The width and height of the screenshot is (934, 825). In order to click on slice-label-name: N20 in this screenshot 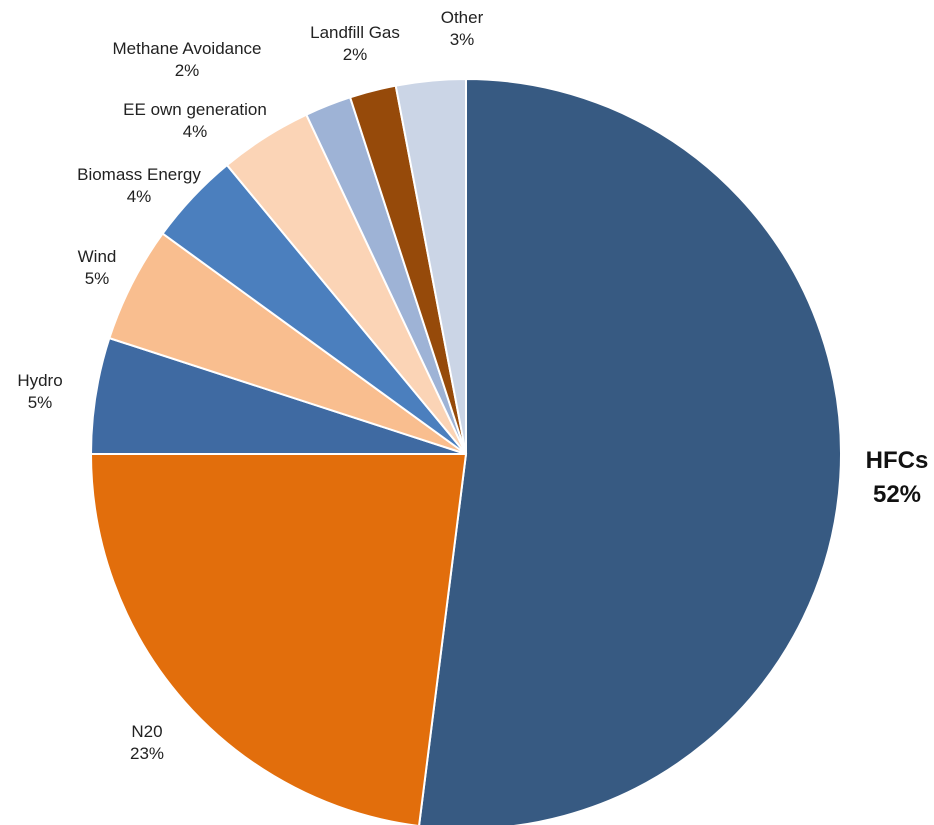, I will do `click(146, 731)`.